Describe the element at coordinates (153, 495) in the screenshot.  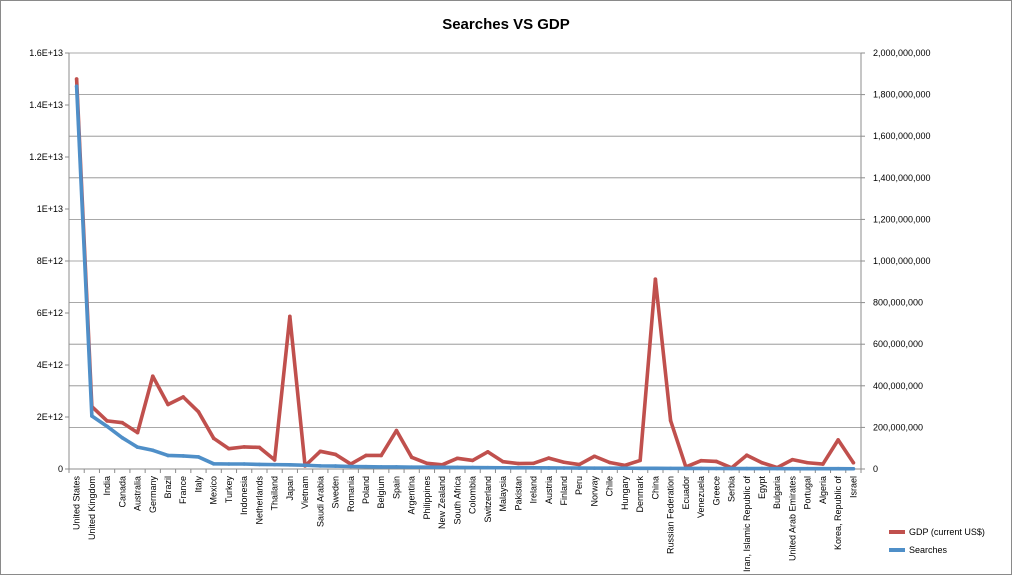
I see `x-category-label: Germany` at that location.